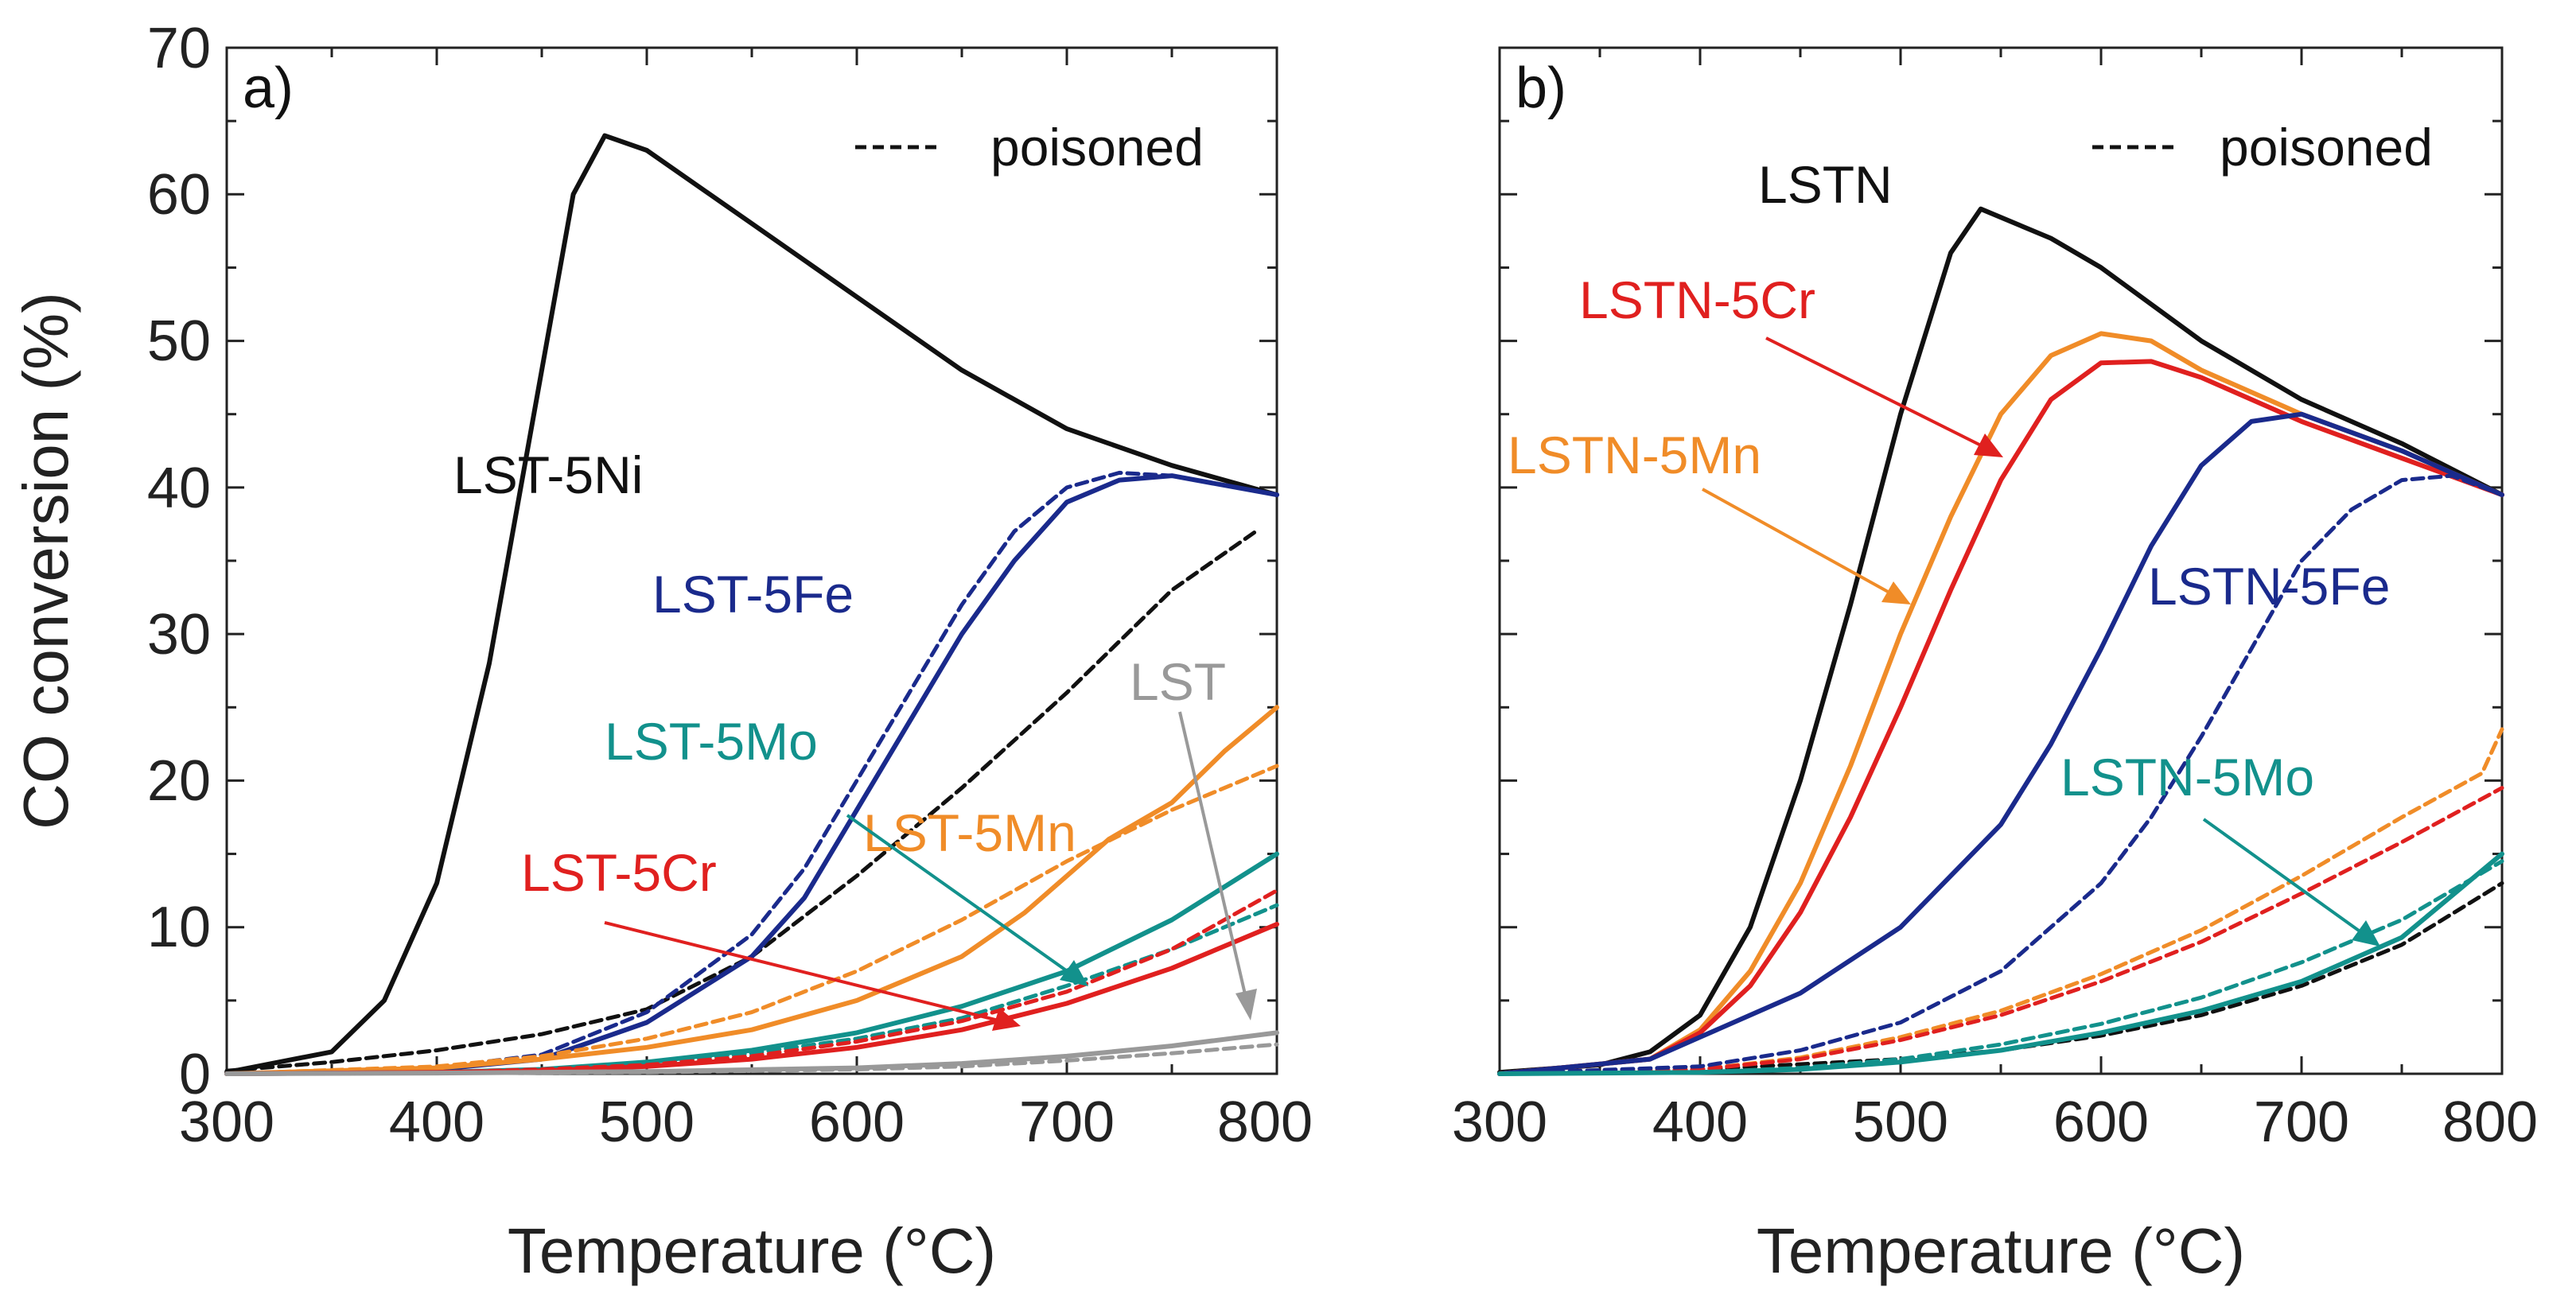 The width and height of the screenshot is (2576, 1310). Describe the element at coordinates (1896, 593) in the screenshot. I see `arrowhead-lstn-5mn` at that location.